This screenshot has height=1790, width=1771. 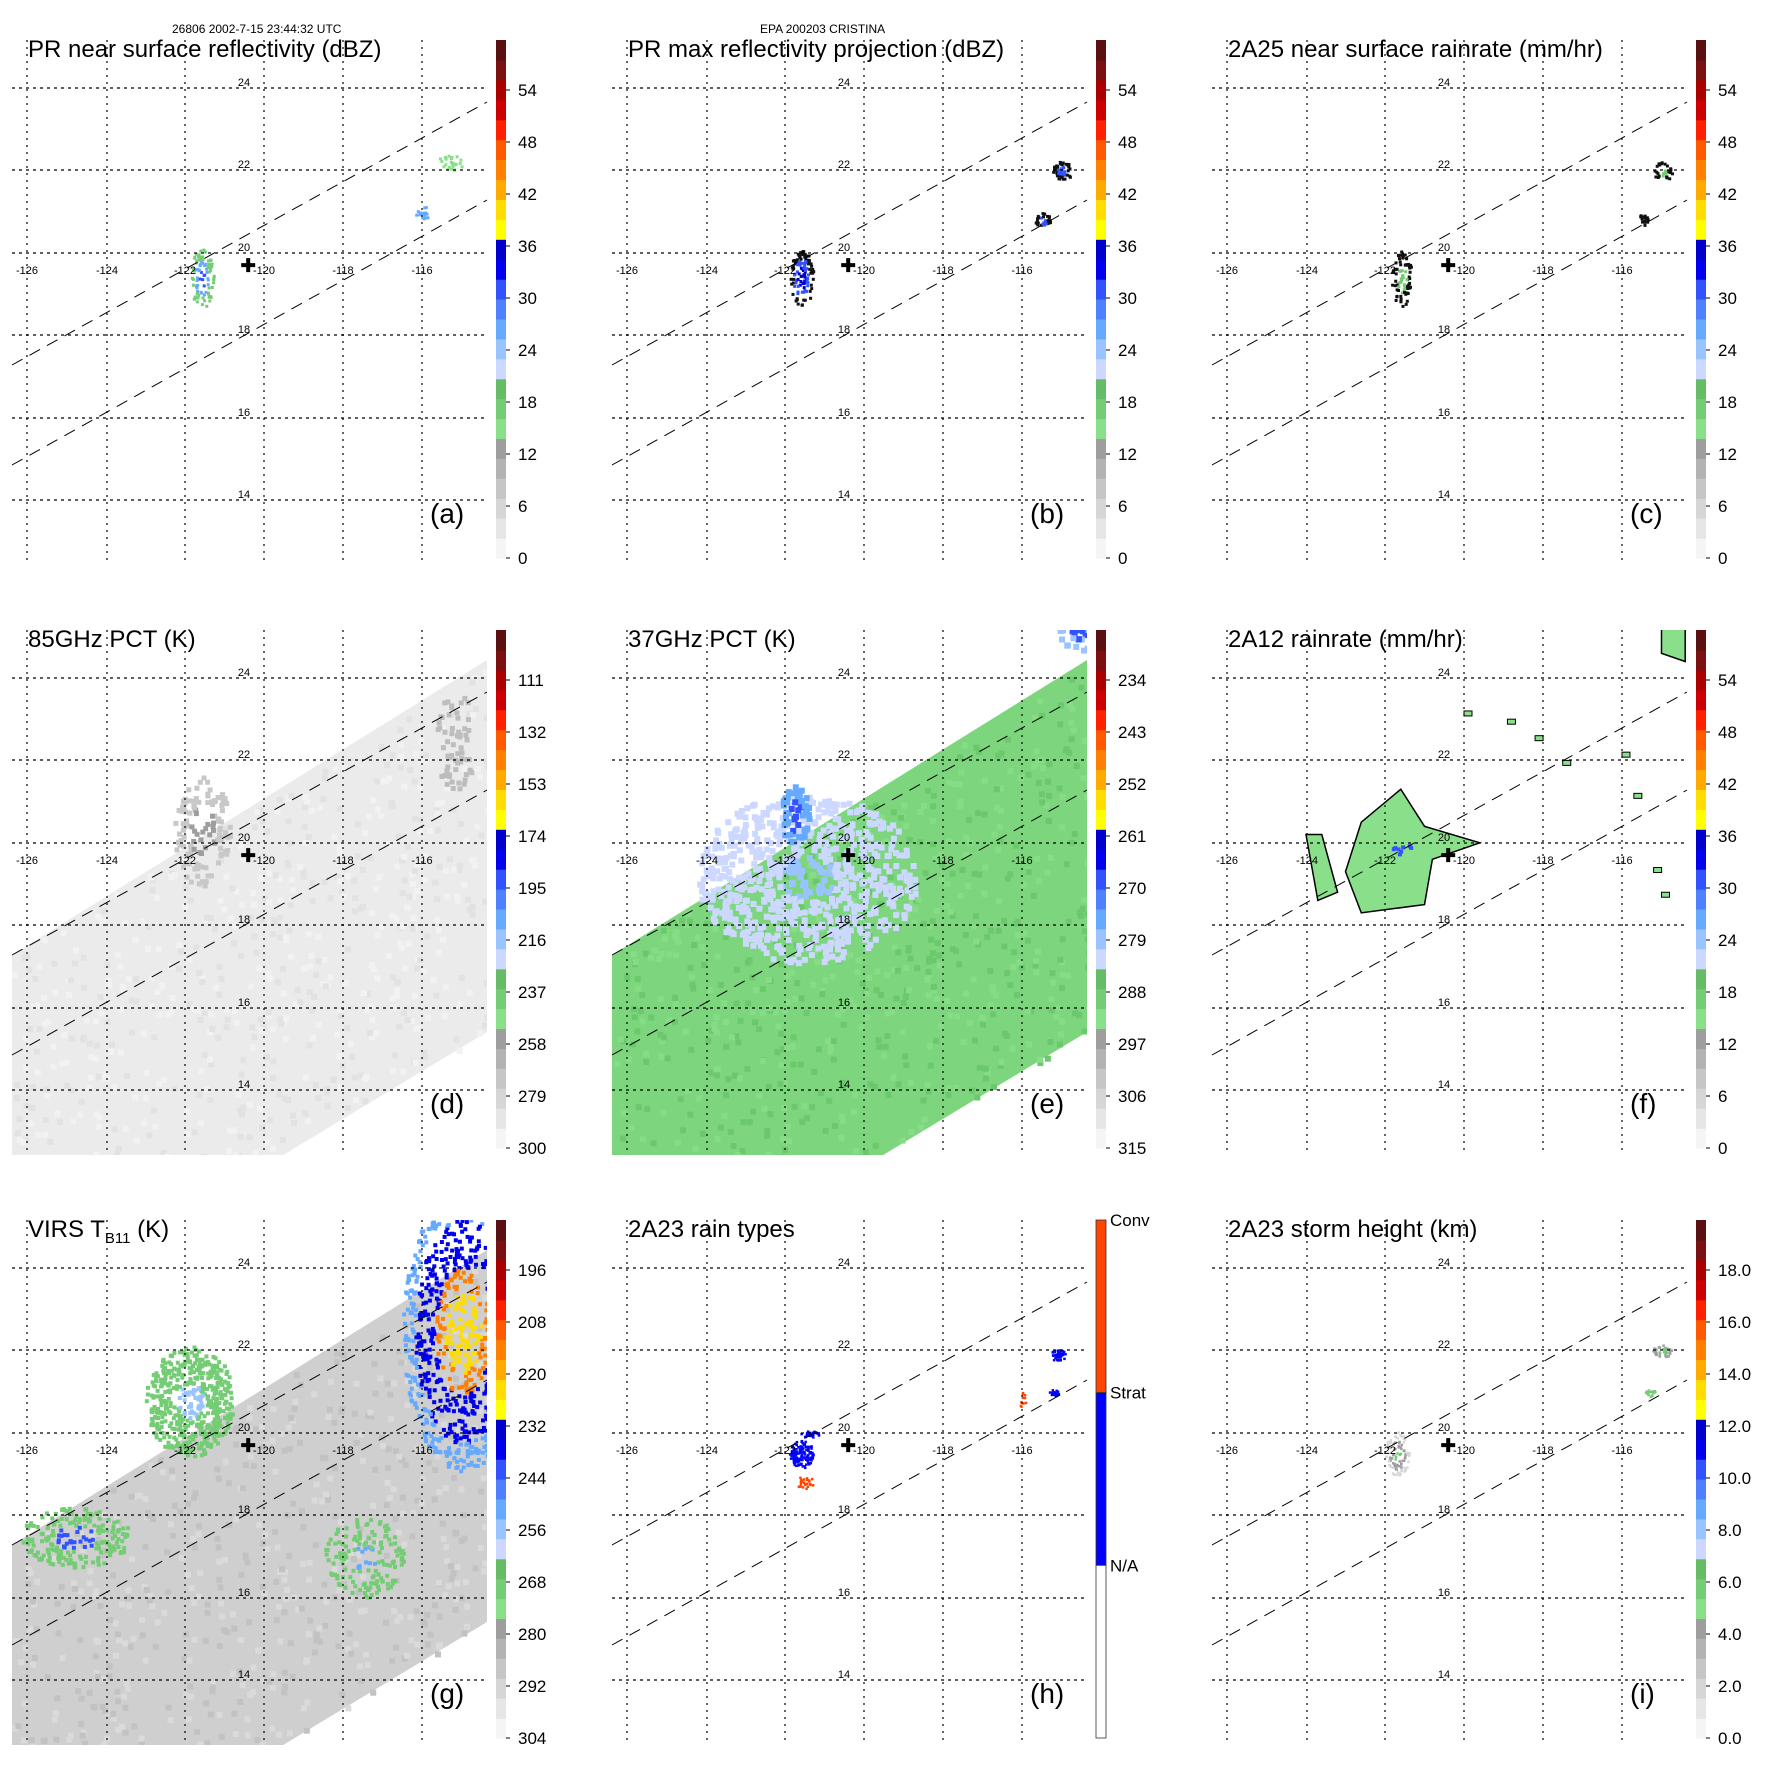 I want to click on colorbar-tick-label: 0, so click(x=1722, y=1148).